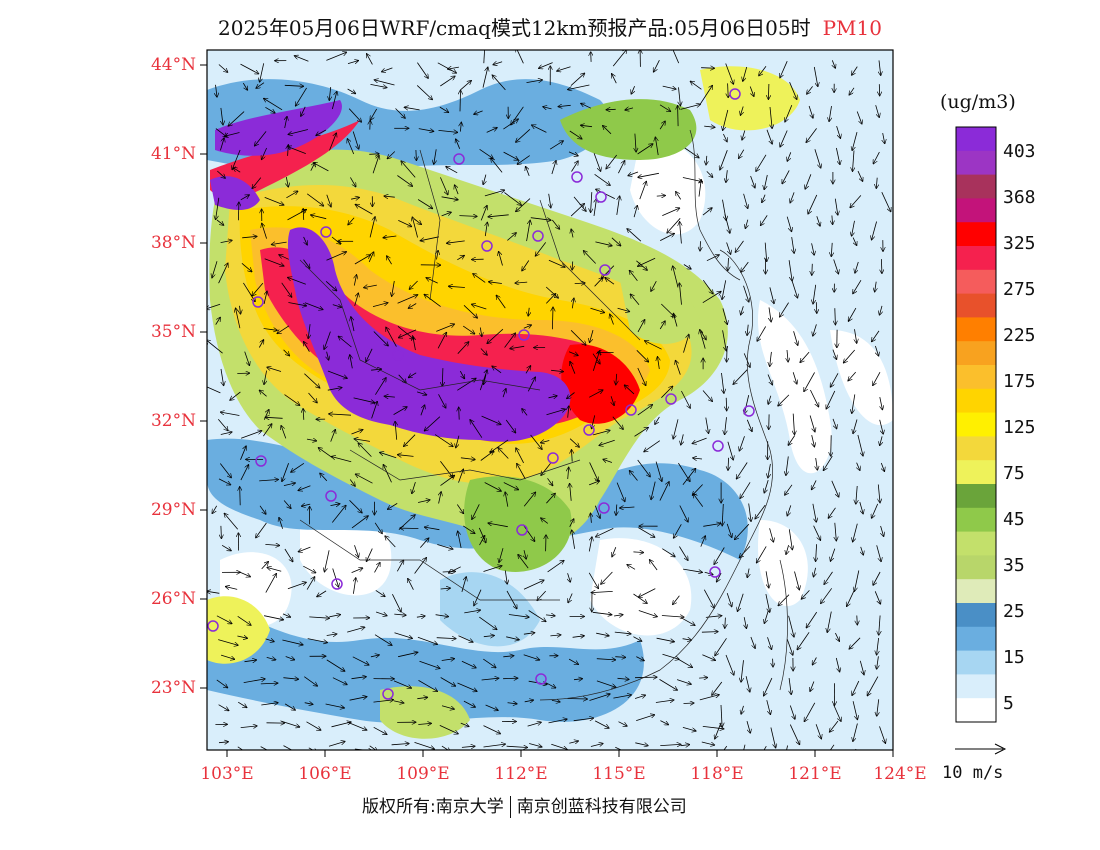 The image size is (1100, 850). I want to click on city-marker, so click(538, 236).